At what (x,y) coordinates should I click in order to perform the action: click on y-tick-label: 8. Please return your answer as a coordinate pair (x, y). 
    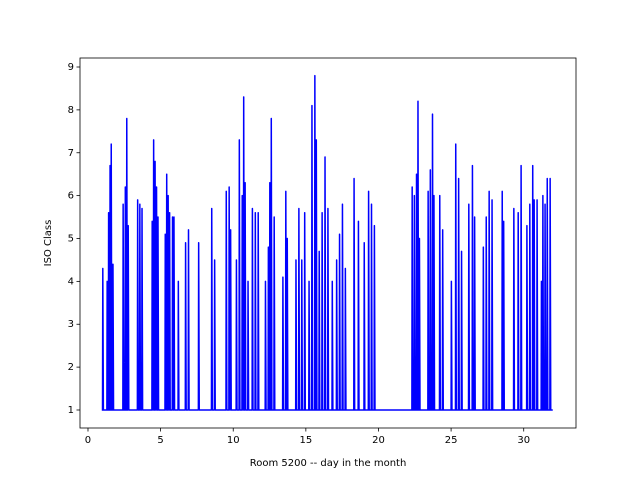
    Looking at the image, I should click on (71, 110).